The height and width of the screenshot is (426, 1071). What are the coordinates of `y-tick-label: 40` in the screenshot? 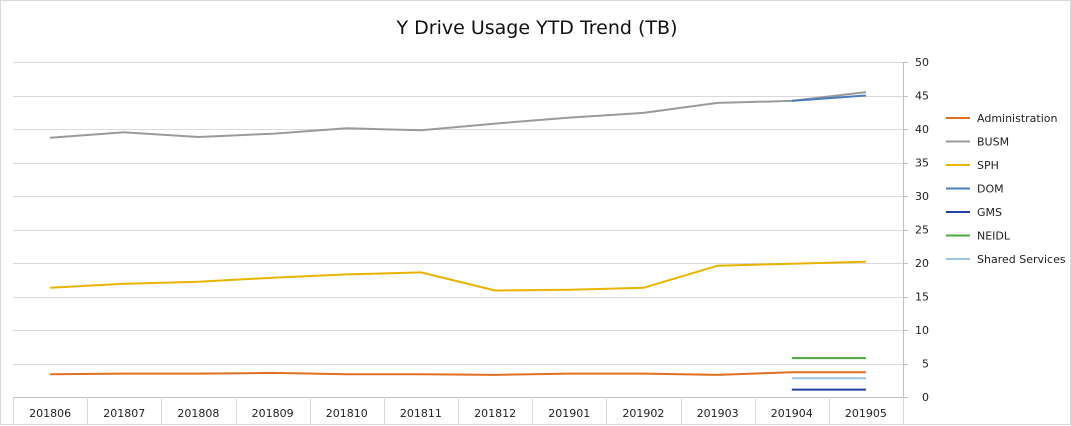 It's located at (922, 129).